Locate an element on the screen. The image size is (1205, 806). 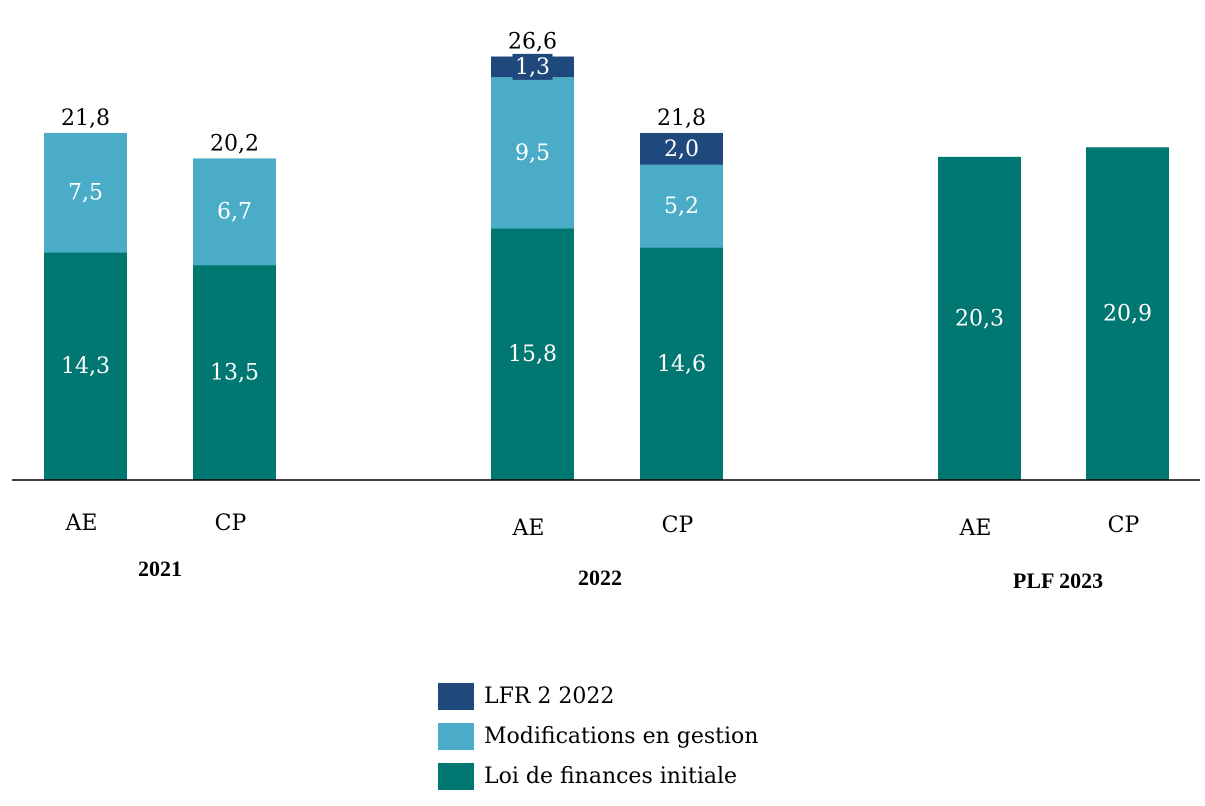
bar-segment-label: 1,3 is located at coordinates (532, 67).